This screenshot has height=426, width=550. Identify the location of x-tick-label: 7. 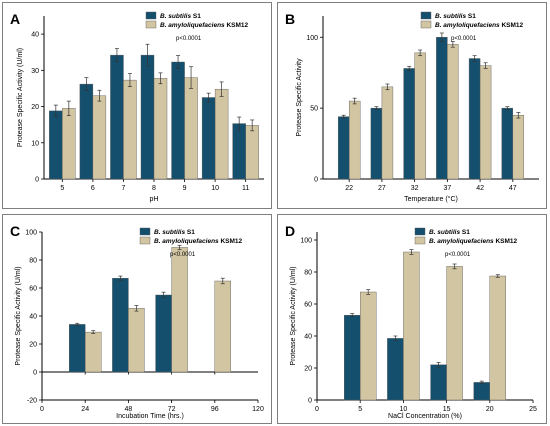
(123, 188).